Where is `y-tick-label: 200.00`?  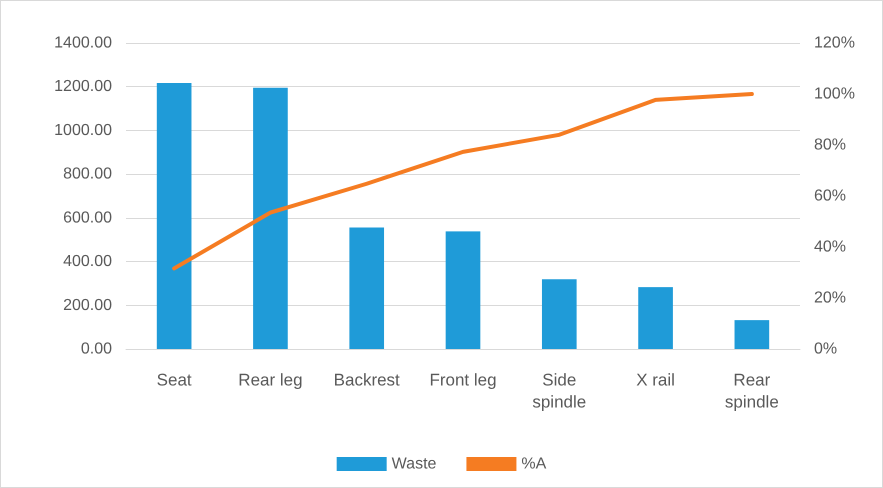 y-tick-label: 200.00 is located at coordinates (87, 305).